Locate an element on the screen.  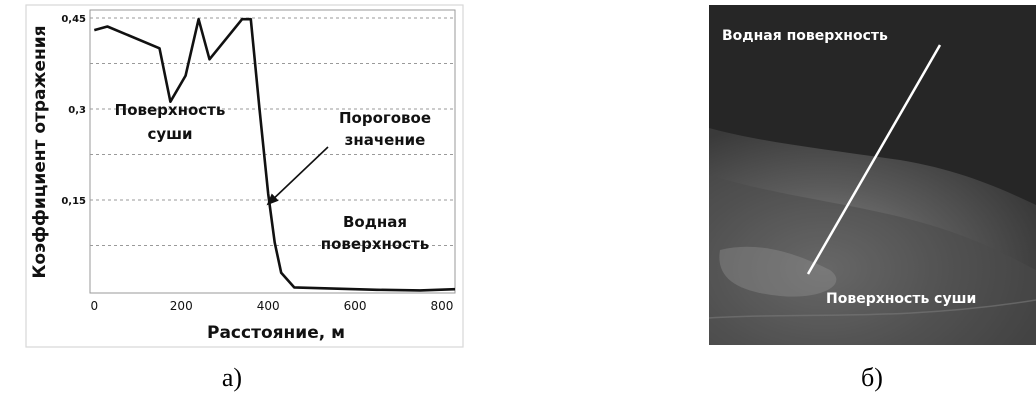
x-tick-labels: 0 200 400 600 800 is located at coordinates (272, 306).